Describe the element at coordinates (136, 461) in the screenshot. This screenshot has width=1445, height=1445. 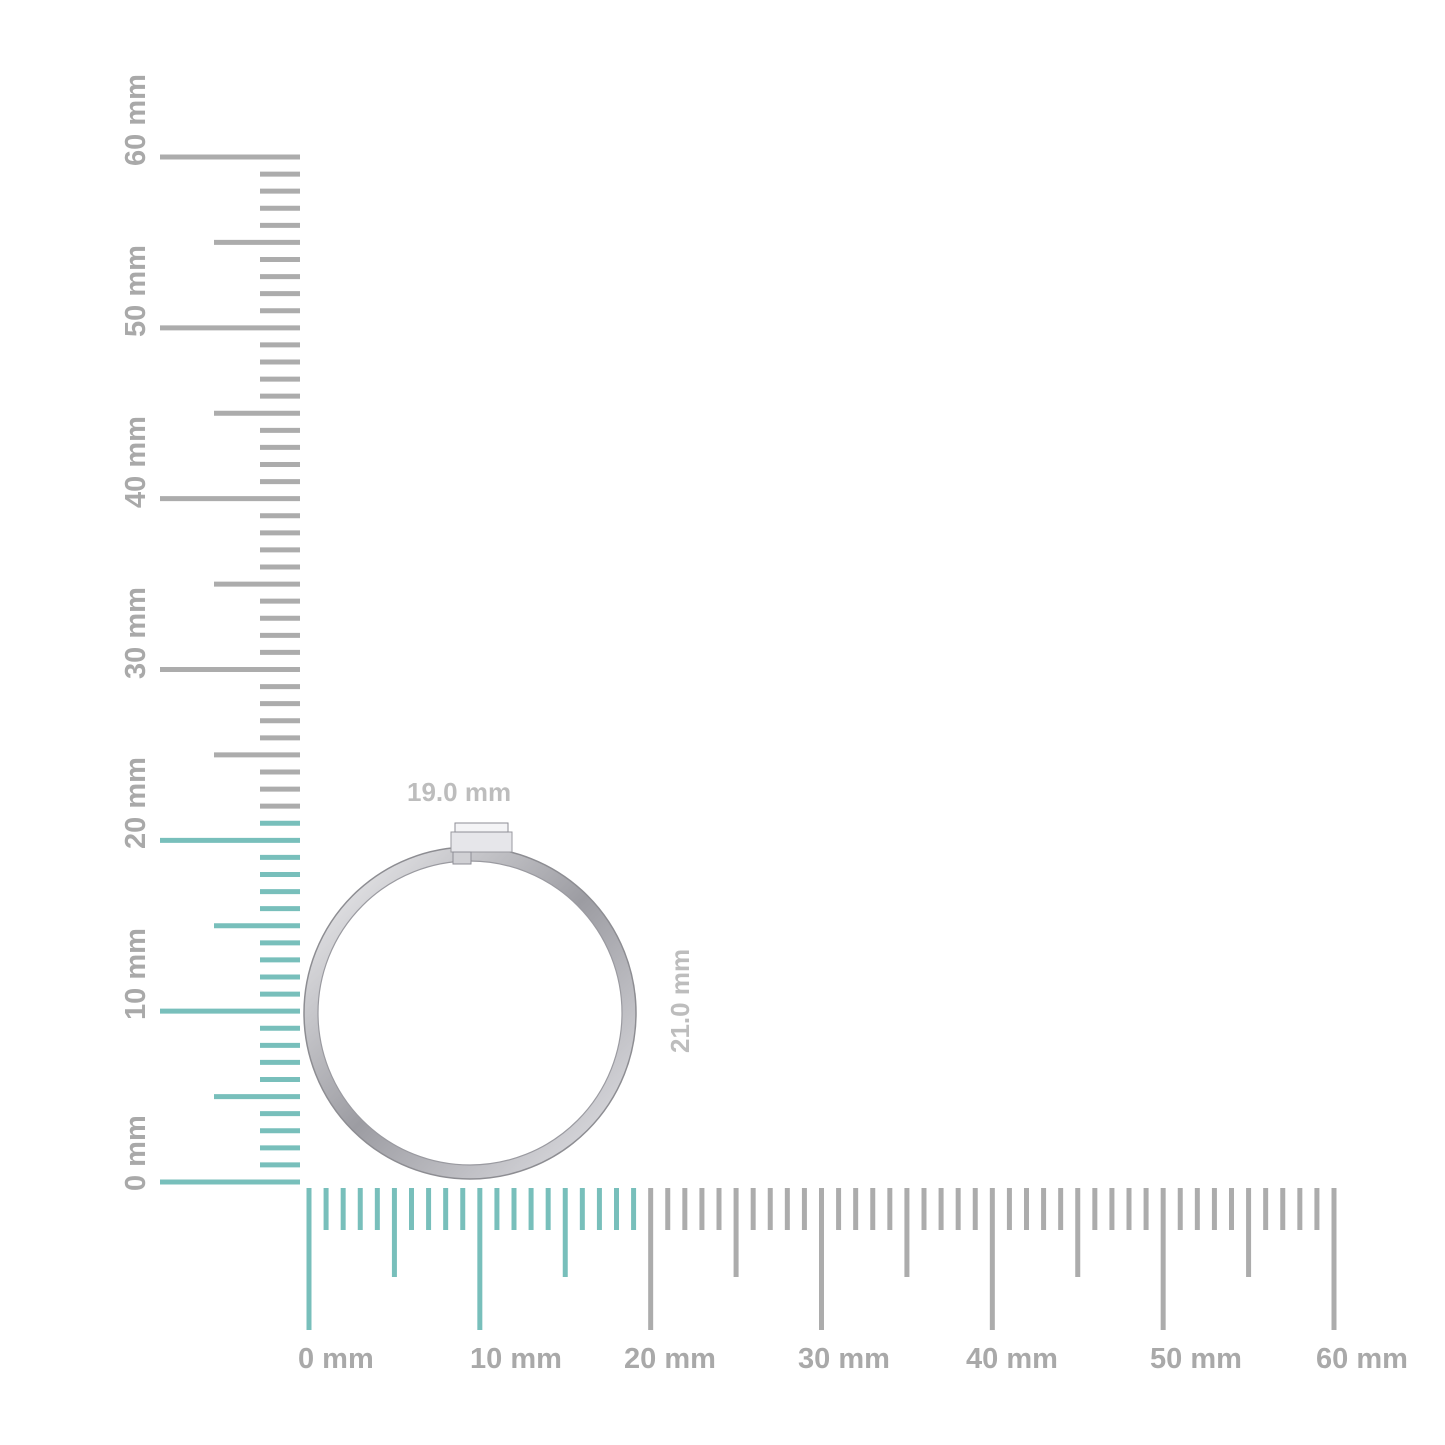
I see `vertical-tick-label: 40 mm` at that location.